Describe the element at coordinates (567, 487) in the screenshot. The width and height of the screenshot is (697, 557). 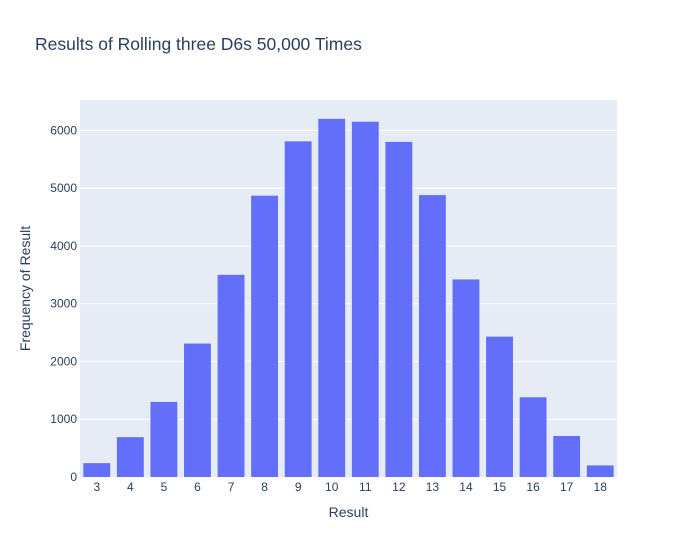
I see `x-tick-label: 17` at that location.